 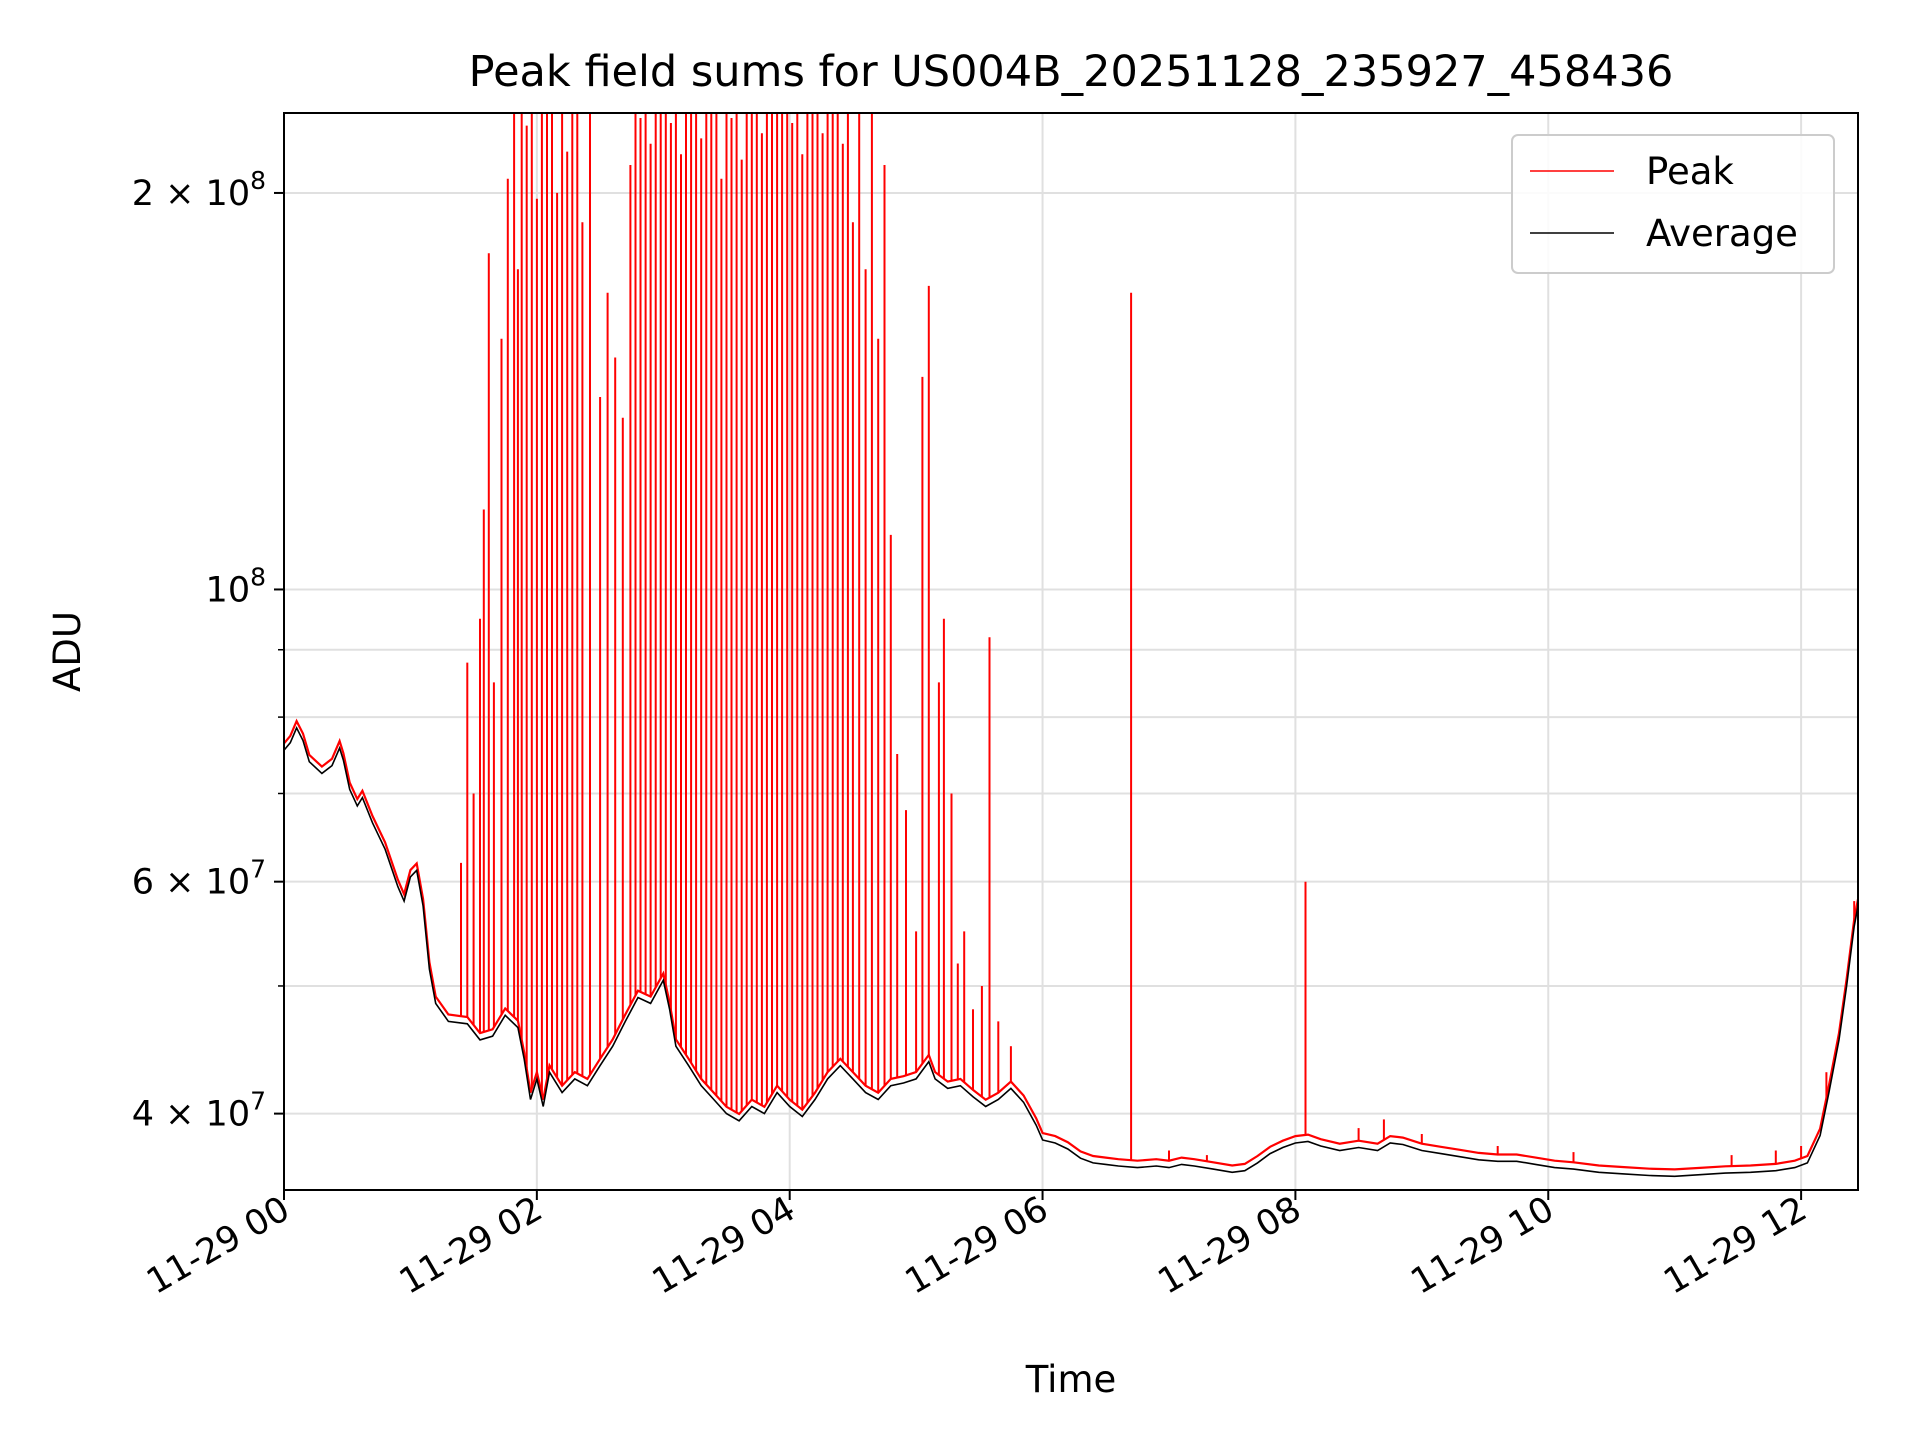 What do you see at coordinates (1735, 1245) in the screenshot?
I see `x-tick-label: 11-29 12` at bounding box center [1735, 1245].